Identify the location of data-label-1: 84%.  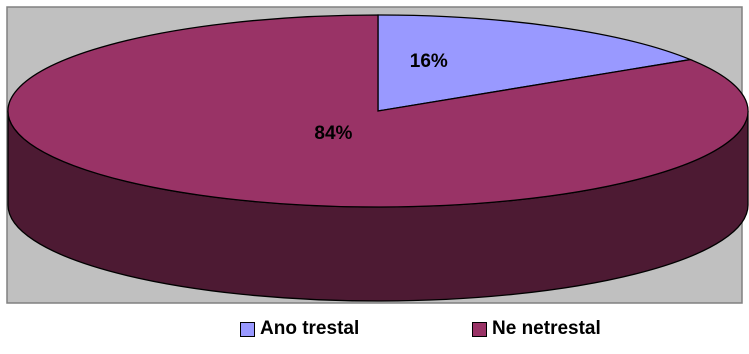
(333, 133).